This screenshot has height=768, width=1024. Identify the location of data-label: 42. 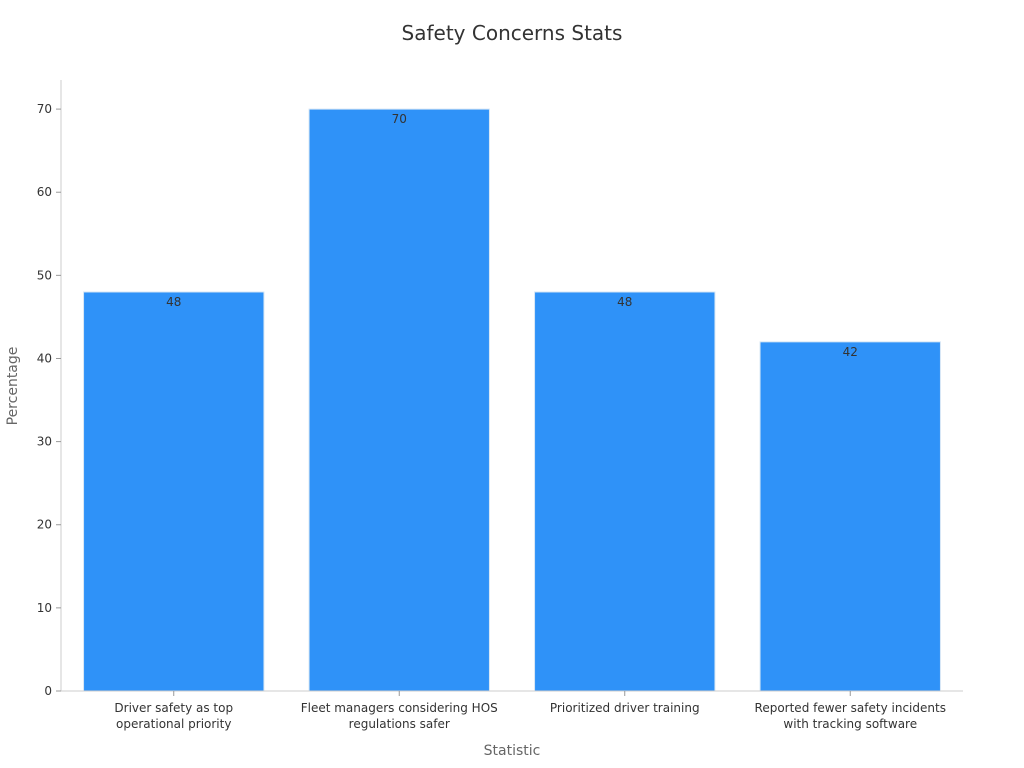
(850, 352).